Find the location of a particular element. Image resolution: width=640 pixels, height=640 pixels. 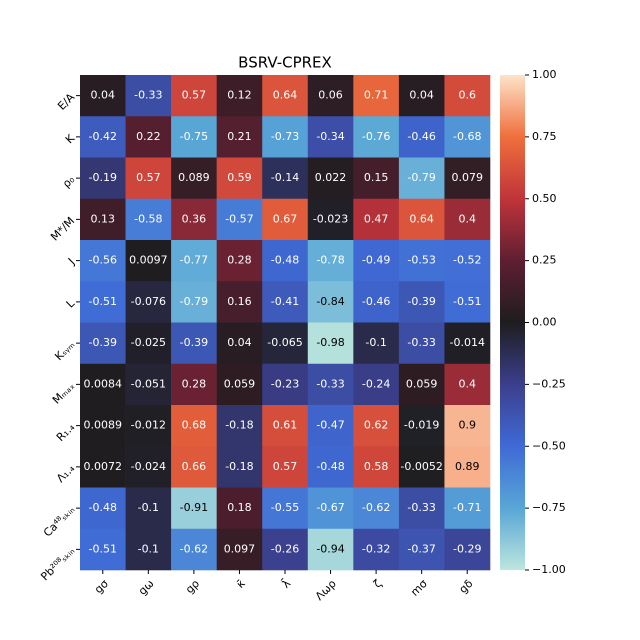

x-tick-label: gδ is located at coordinates (466, 586).